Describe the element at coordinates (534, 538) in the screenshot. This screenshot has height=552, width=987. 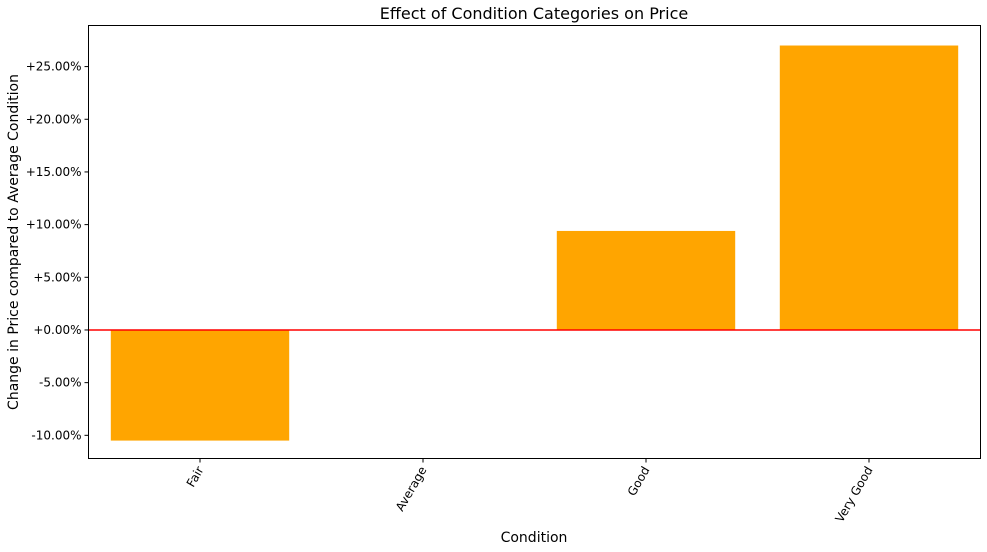
I see `x-axis-label: Condition` at that location.